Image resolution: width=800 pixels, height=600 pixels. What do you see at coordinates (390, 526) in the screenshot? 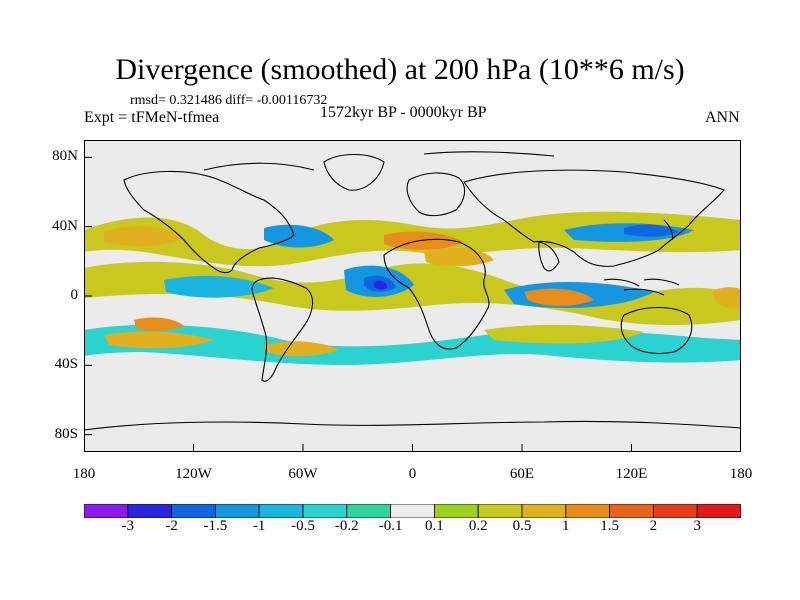
I see `colorbar-label: -0.1` at bounding box center [390, 526].